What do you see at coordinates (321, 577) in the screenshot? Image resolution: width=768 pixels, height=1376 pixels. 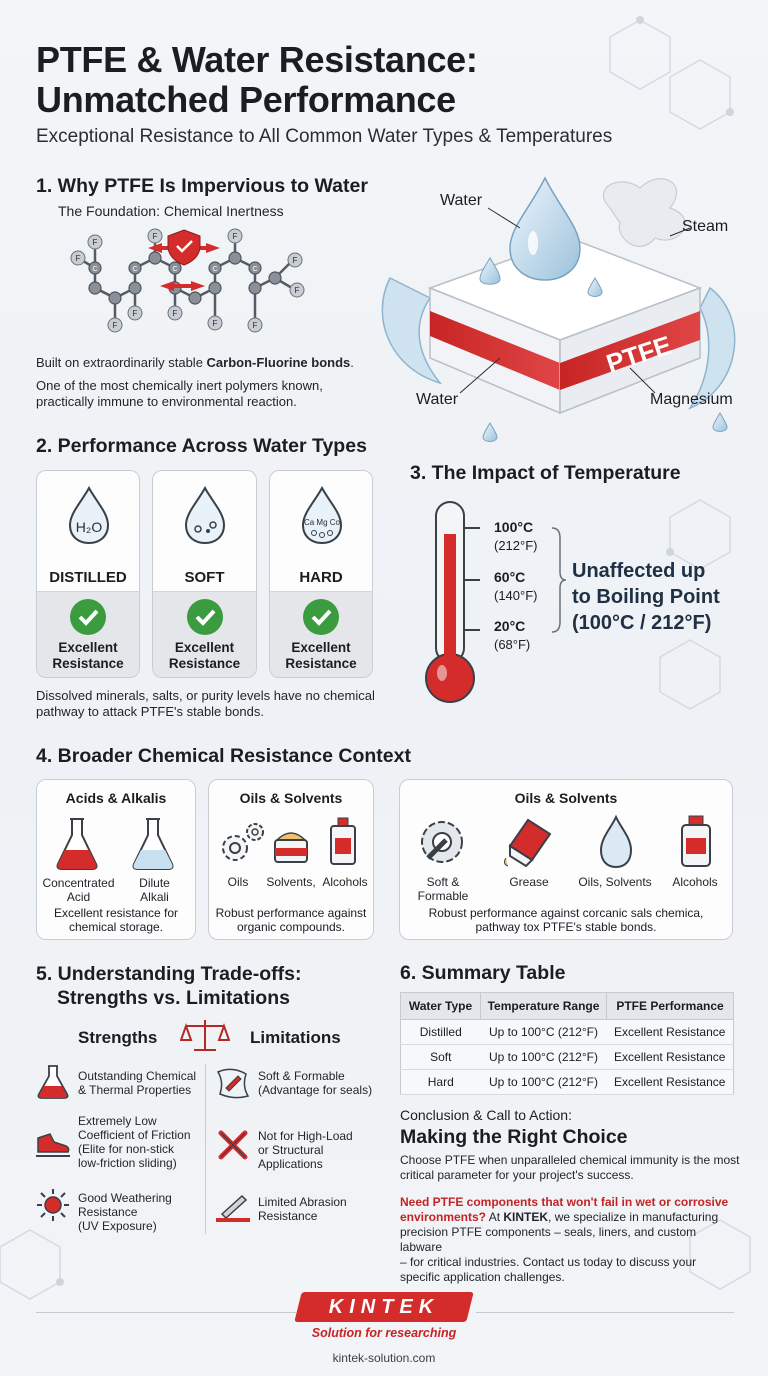 I see `water-type-label: HARD` at bounding box center [321, 577].